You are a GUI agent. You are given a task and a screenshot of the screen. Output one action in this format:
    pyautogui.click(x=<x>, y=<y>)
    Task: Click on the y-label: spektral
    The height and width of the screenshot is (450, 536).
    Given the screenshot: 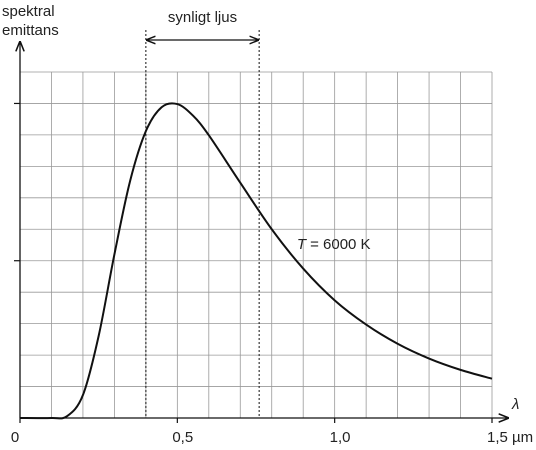 What is the action you would take?
    pyautogui.click(x=28, y=11)
    